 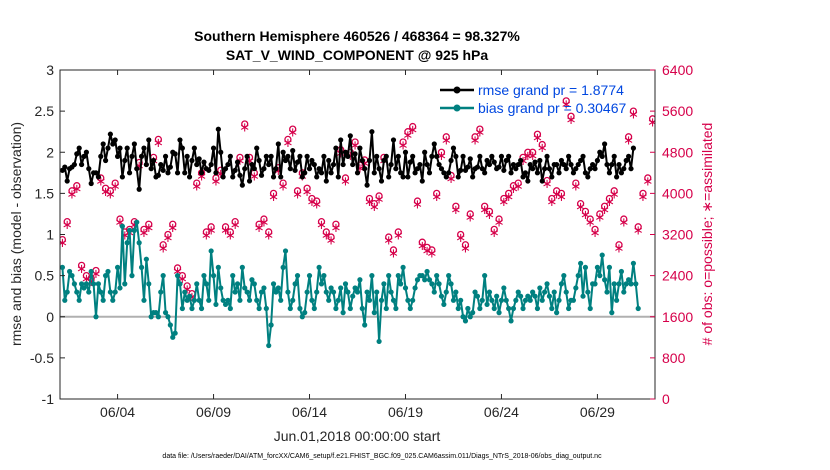 I want to click on y-tick-label: 2.5, so click(x=45, y=111).